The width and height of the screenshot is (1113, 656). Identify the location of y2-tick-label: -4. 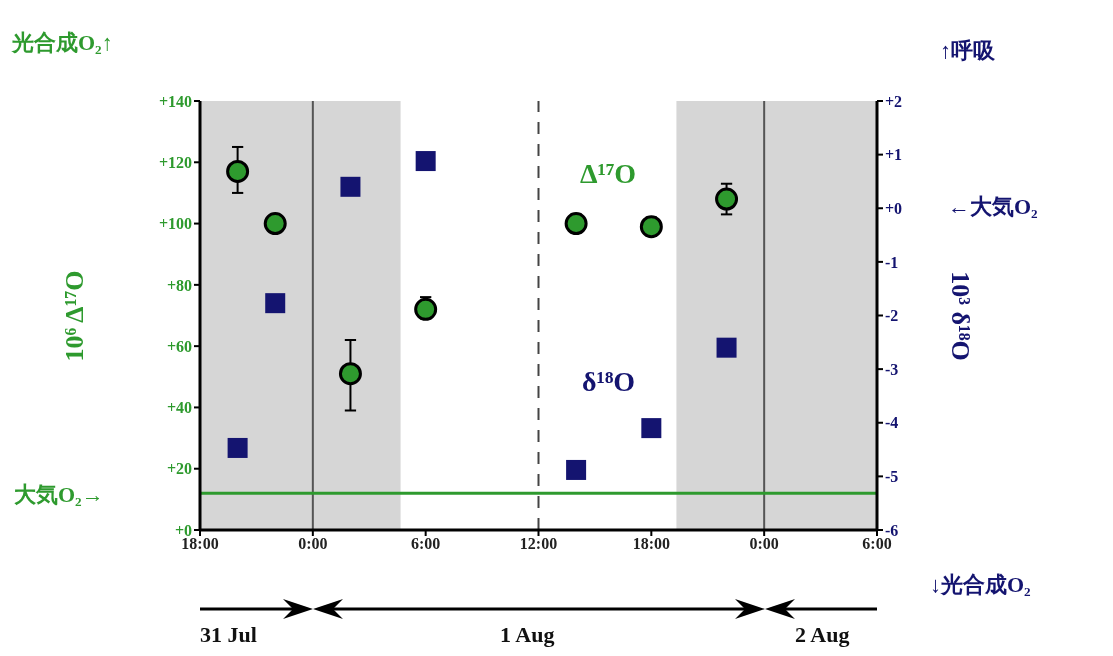
(892, 423).